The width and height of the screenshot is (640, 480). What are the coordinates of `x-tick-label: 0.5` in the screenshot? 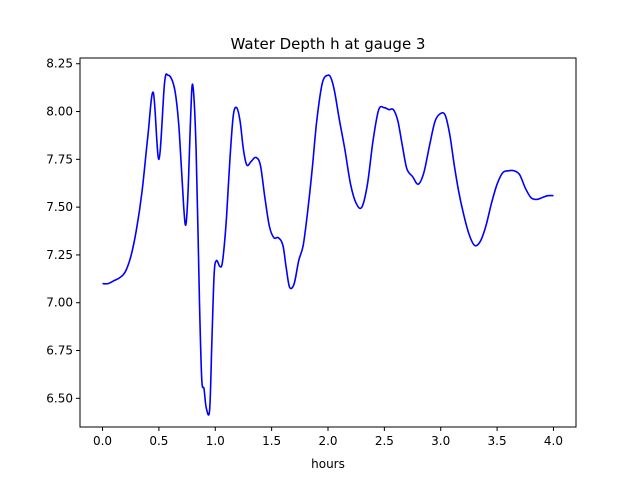 It's located at (158, 441).